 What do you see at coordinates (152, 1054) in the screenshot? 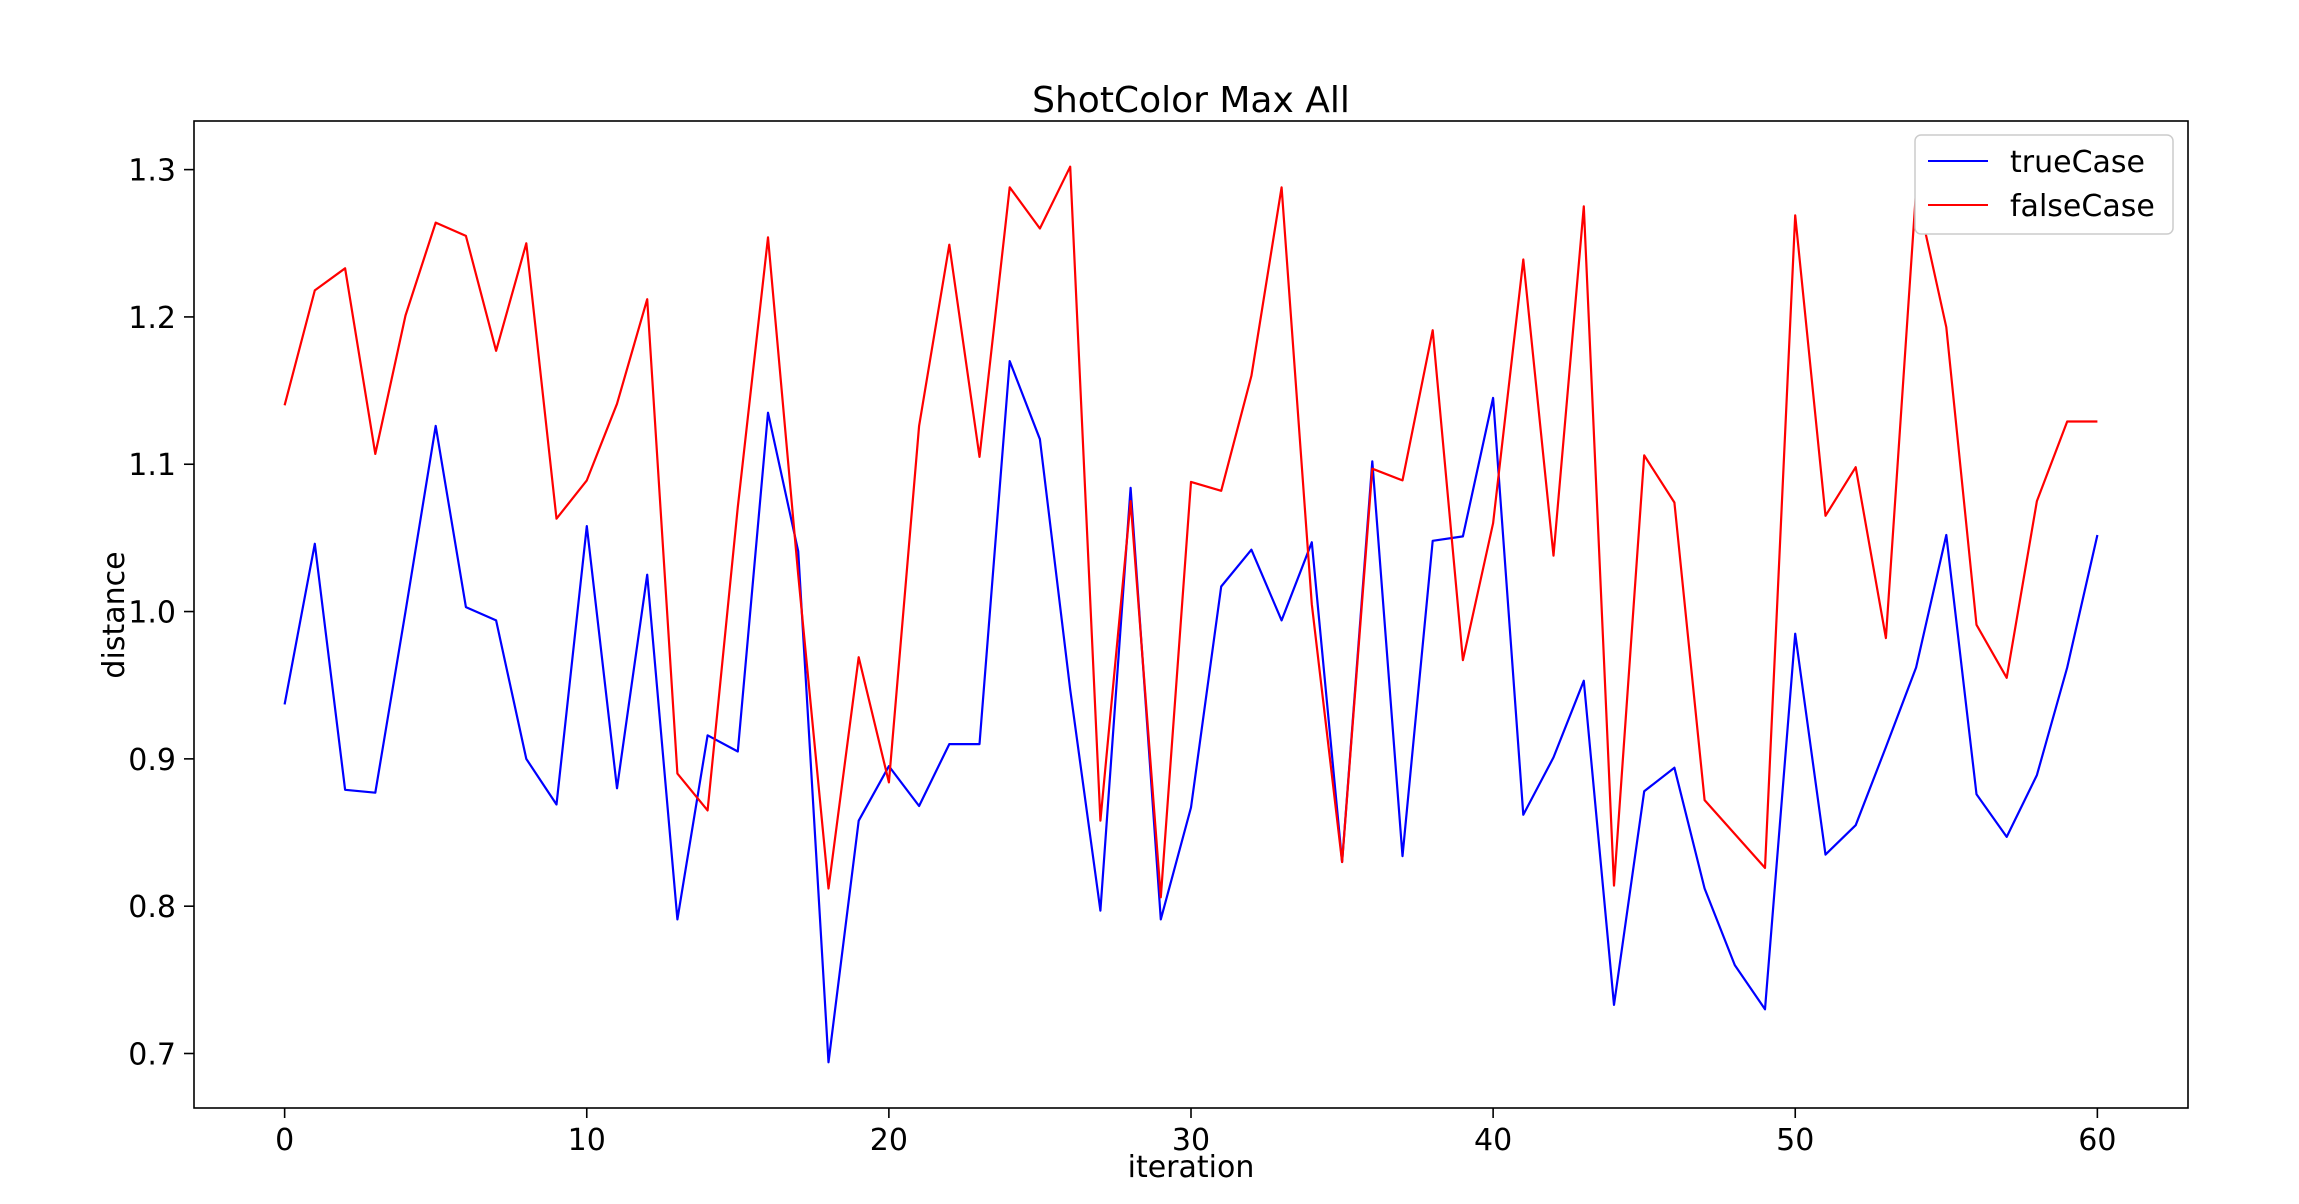
I see `y-tick-label: 0.7` at bounding box center [152, 1054].